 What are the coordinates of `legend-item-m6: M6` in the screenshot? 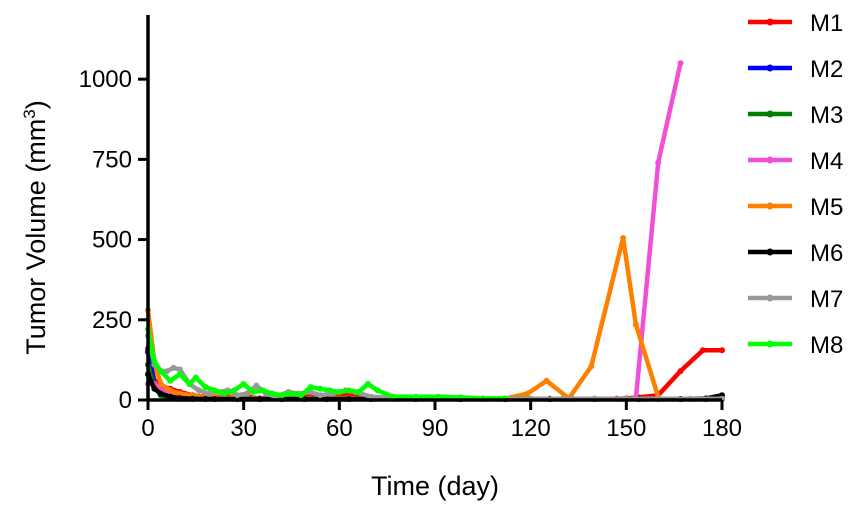 It's located at (795, 253).